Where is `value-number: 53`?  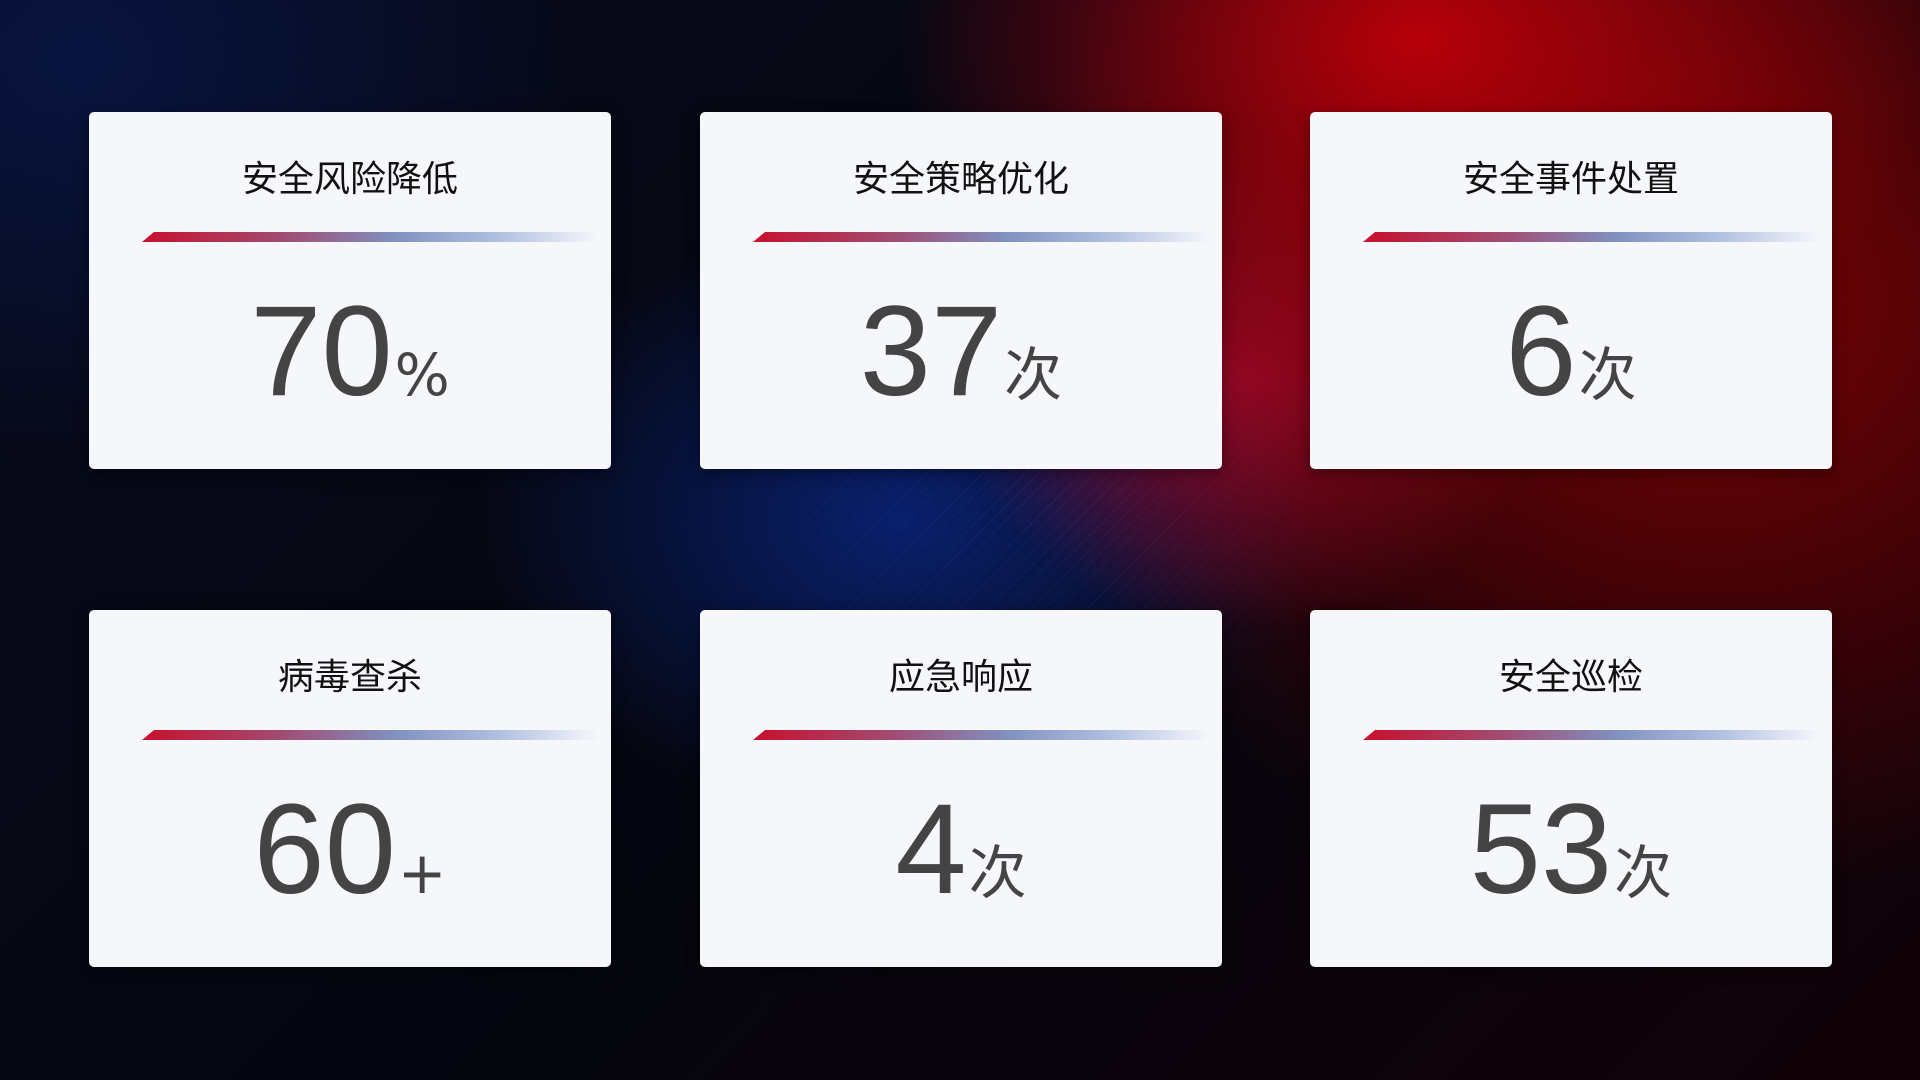 value-number: 53 is located at coordinates (1541, 849).